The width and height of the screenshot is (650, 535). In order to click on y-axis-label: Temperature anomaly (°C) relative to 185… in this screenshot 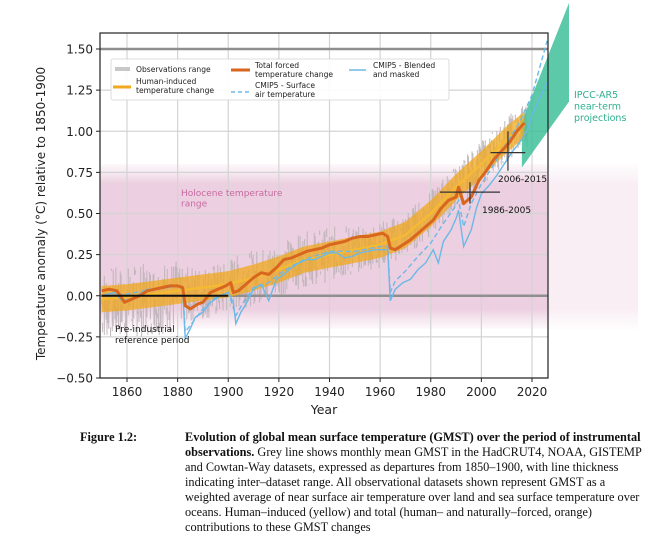, I will do `click(41, 214)`.